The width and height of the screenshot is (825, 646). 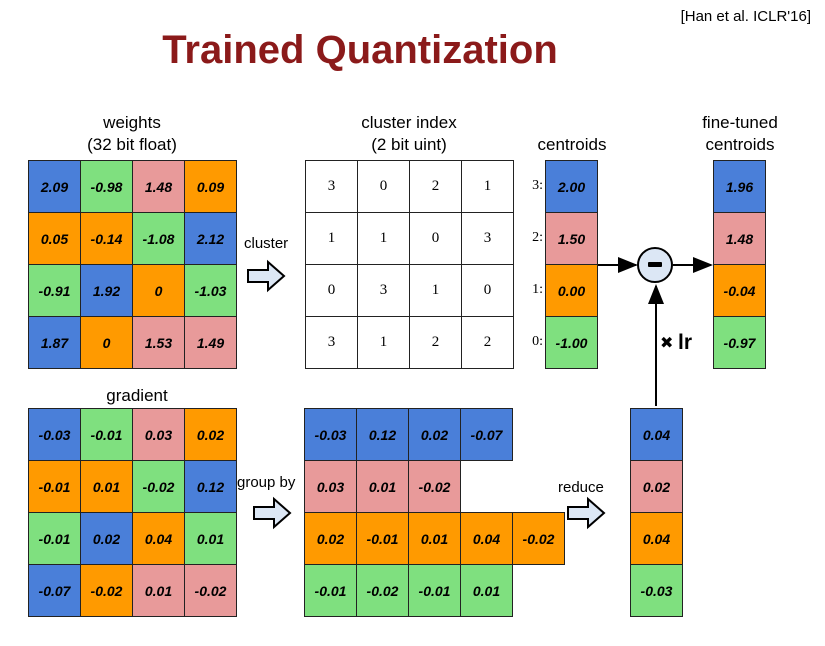 I want to click on weights-label-line1: weights, so click(x=132, y=122).